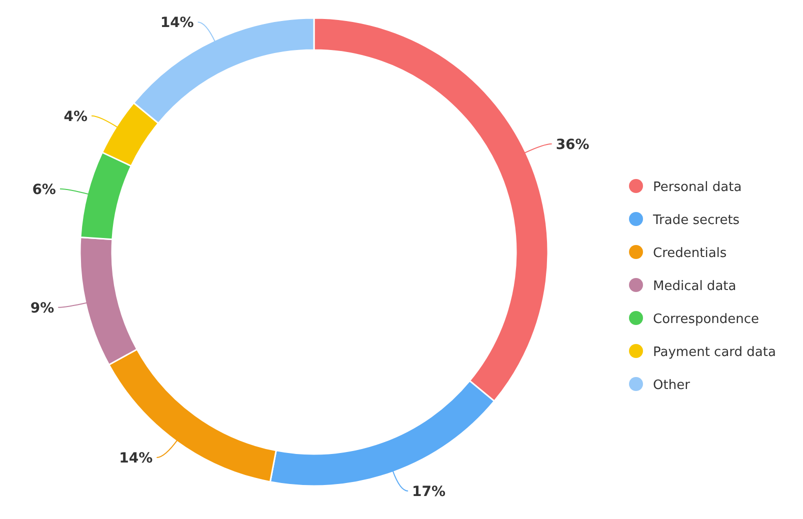 The width and height of the screenshot is (803, 519). I want to click on data-label: 36%, so click(573, 144).